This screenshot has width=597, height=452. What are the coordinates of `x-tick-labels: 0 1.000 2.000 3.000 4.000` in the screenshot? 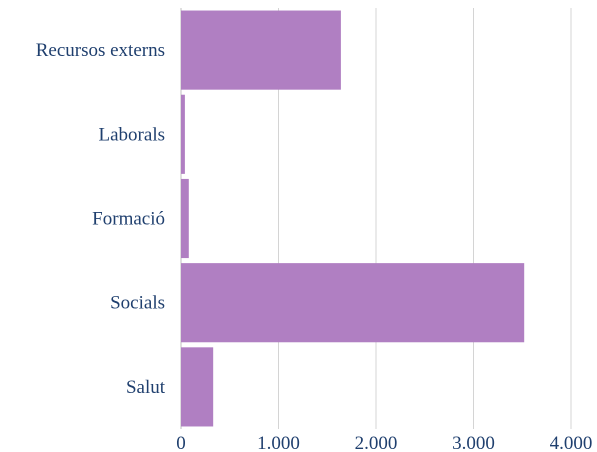 It's located at (384, 442).